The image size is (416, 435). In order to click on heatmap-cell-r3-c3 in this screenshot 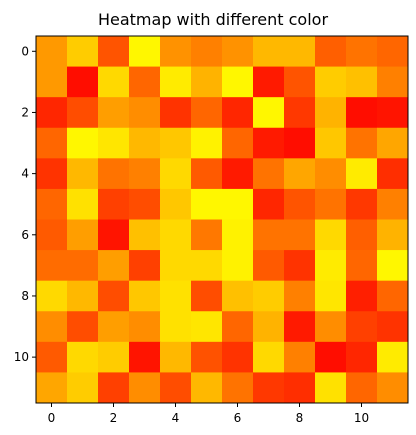, I will do `click(145, 143)`.